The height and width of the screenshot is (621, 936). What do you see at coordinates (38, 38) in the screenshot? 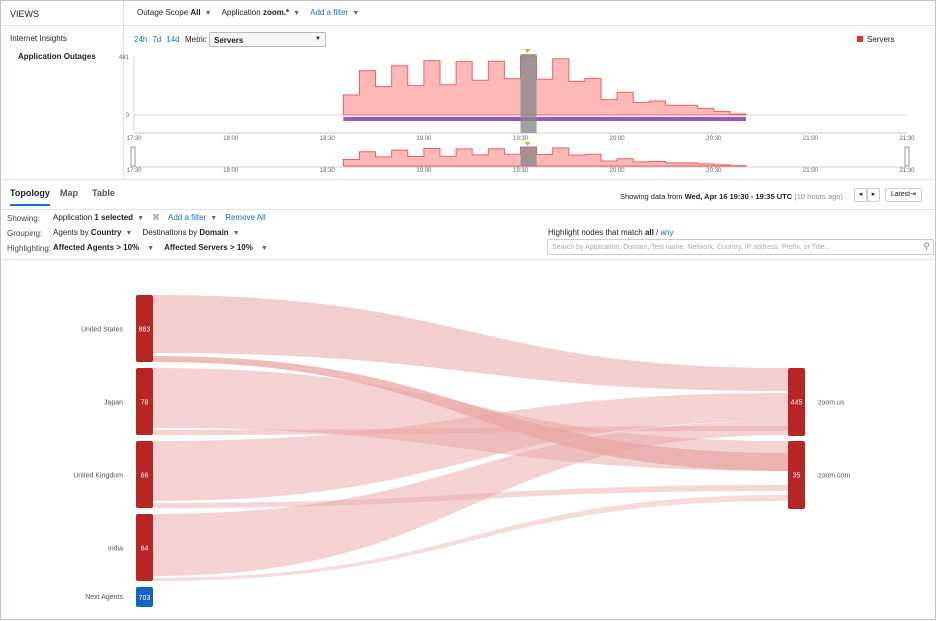
I see `sidebar-section: Internet Insights` at bounding box center [38, 38].